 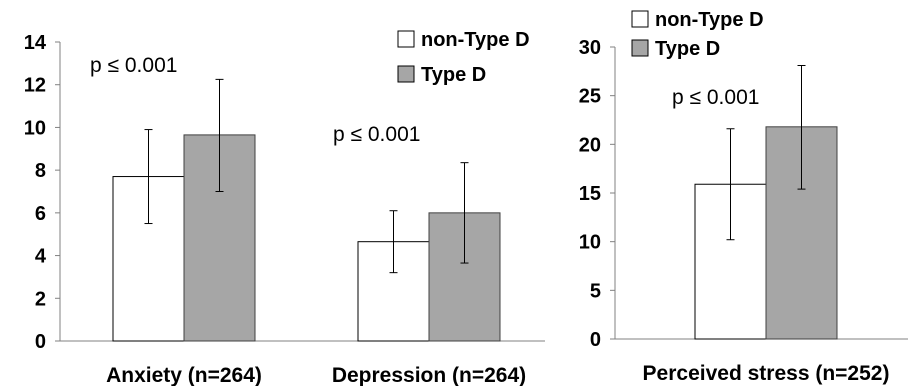 What do you see at coordinates (590, 194) in the screenshot?
I see `y-tick-label: 15` at bounding box center [590, 194].